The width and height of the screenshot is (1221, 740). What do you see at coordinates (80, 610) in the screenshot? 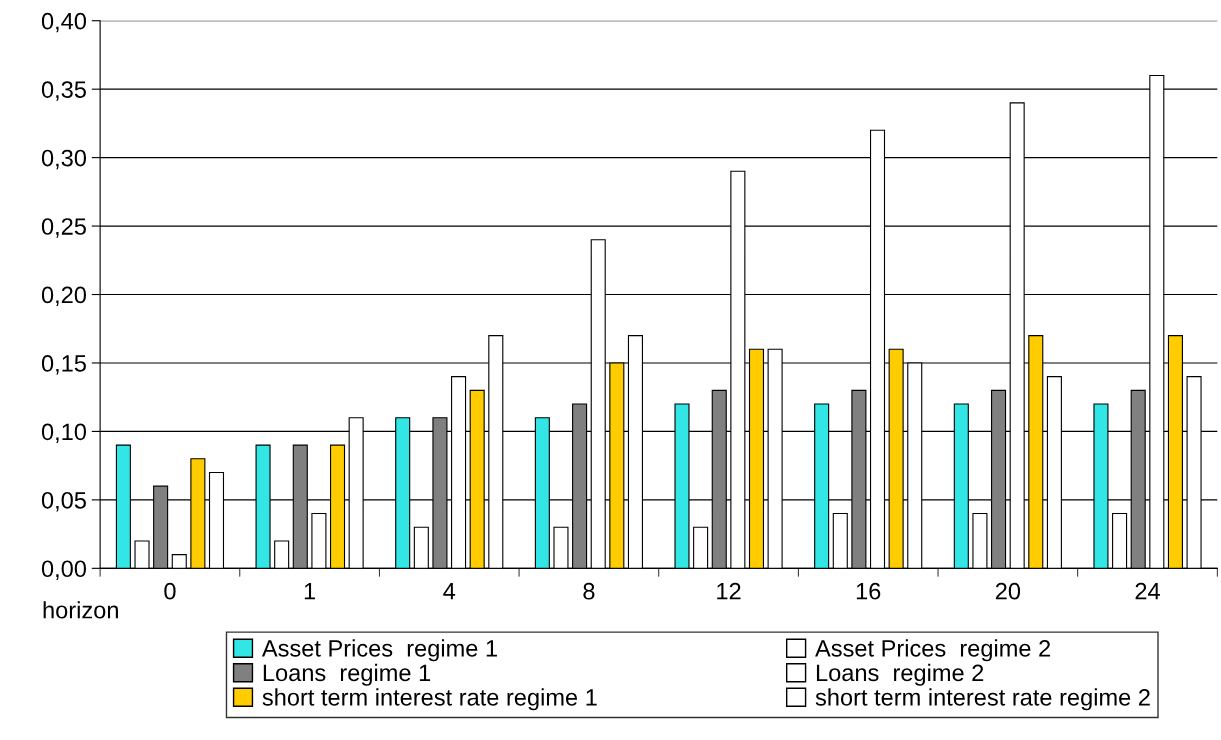
I see `x-axis-title: horizon` at bounding box center [80, 610].